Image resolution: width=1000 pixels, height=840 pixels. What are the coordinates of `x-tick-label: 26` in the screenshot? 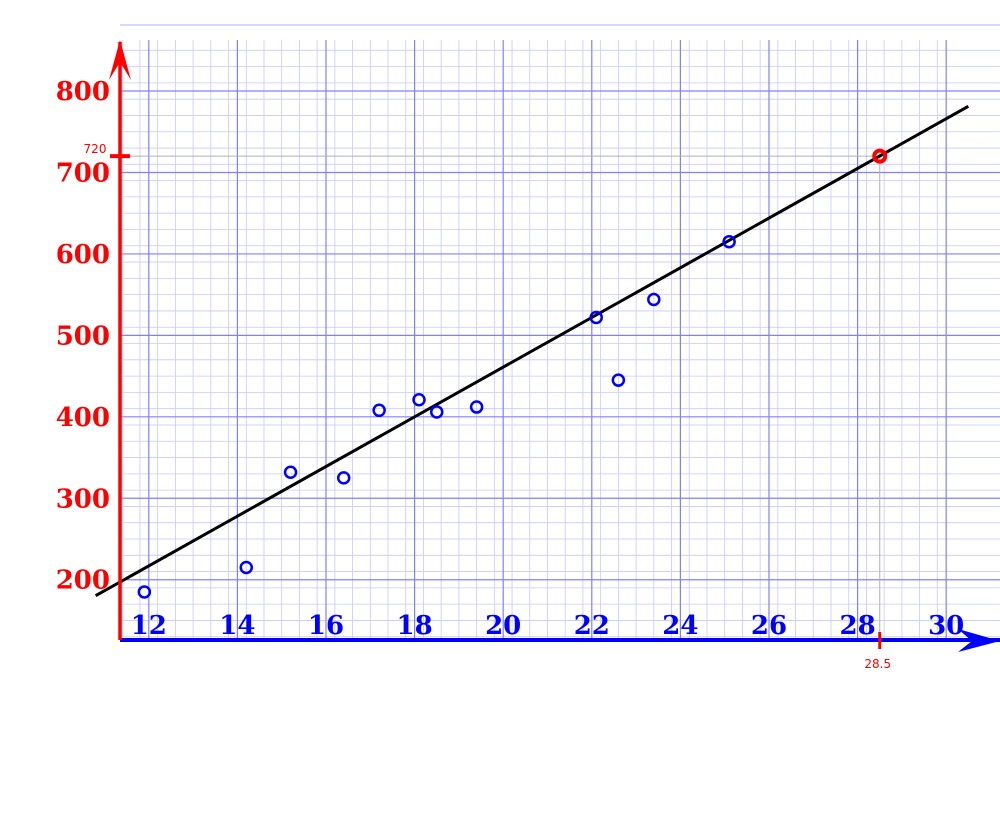 It's located at (769, 626).